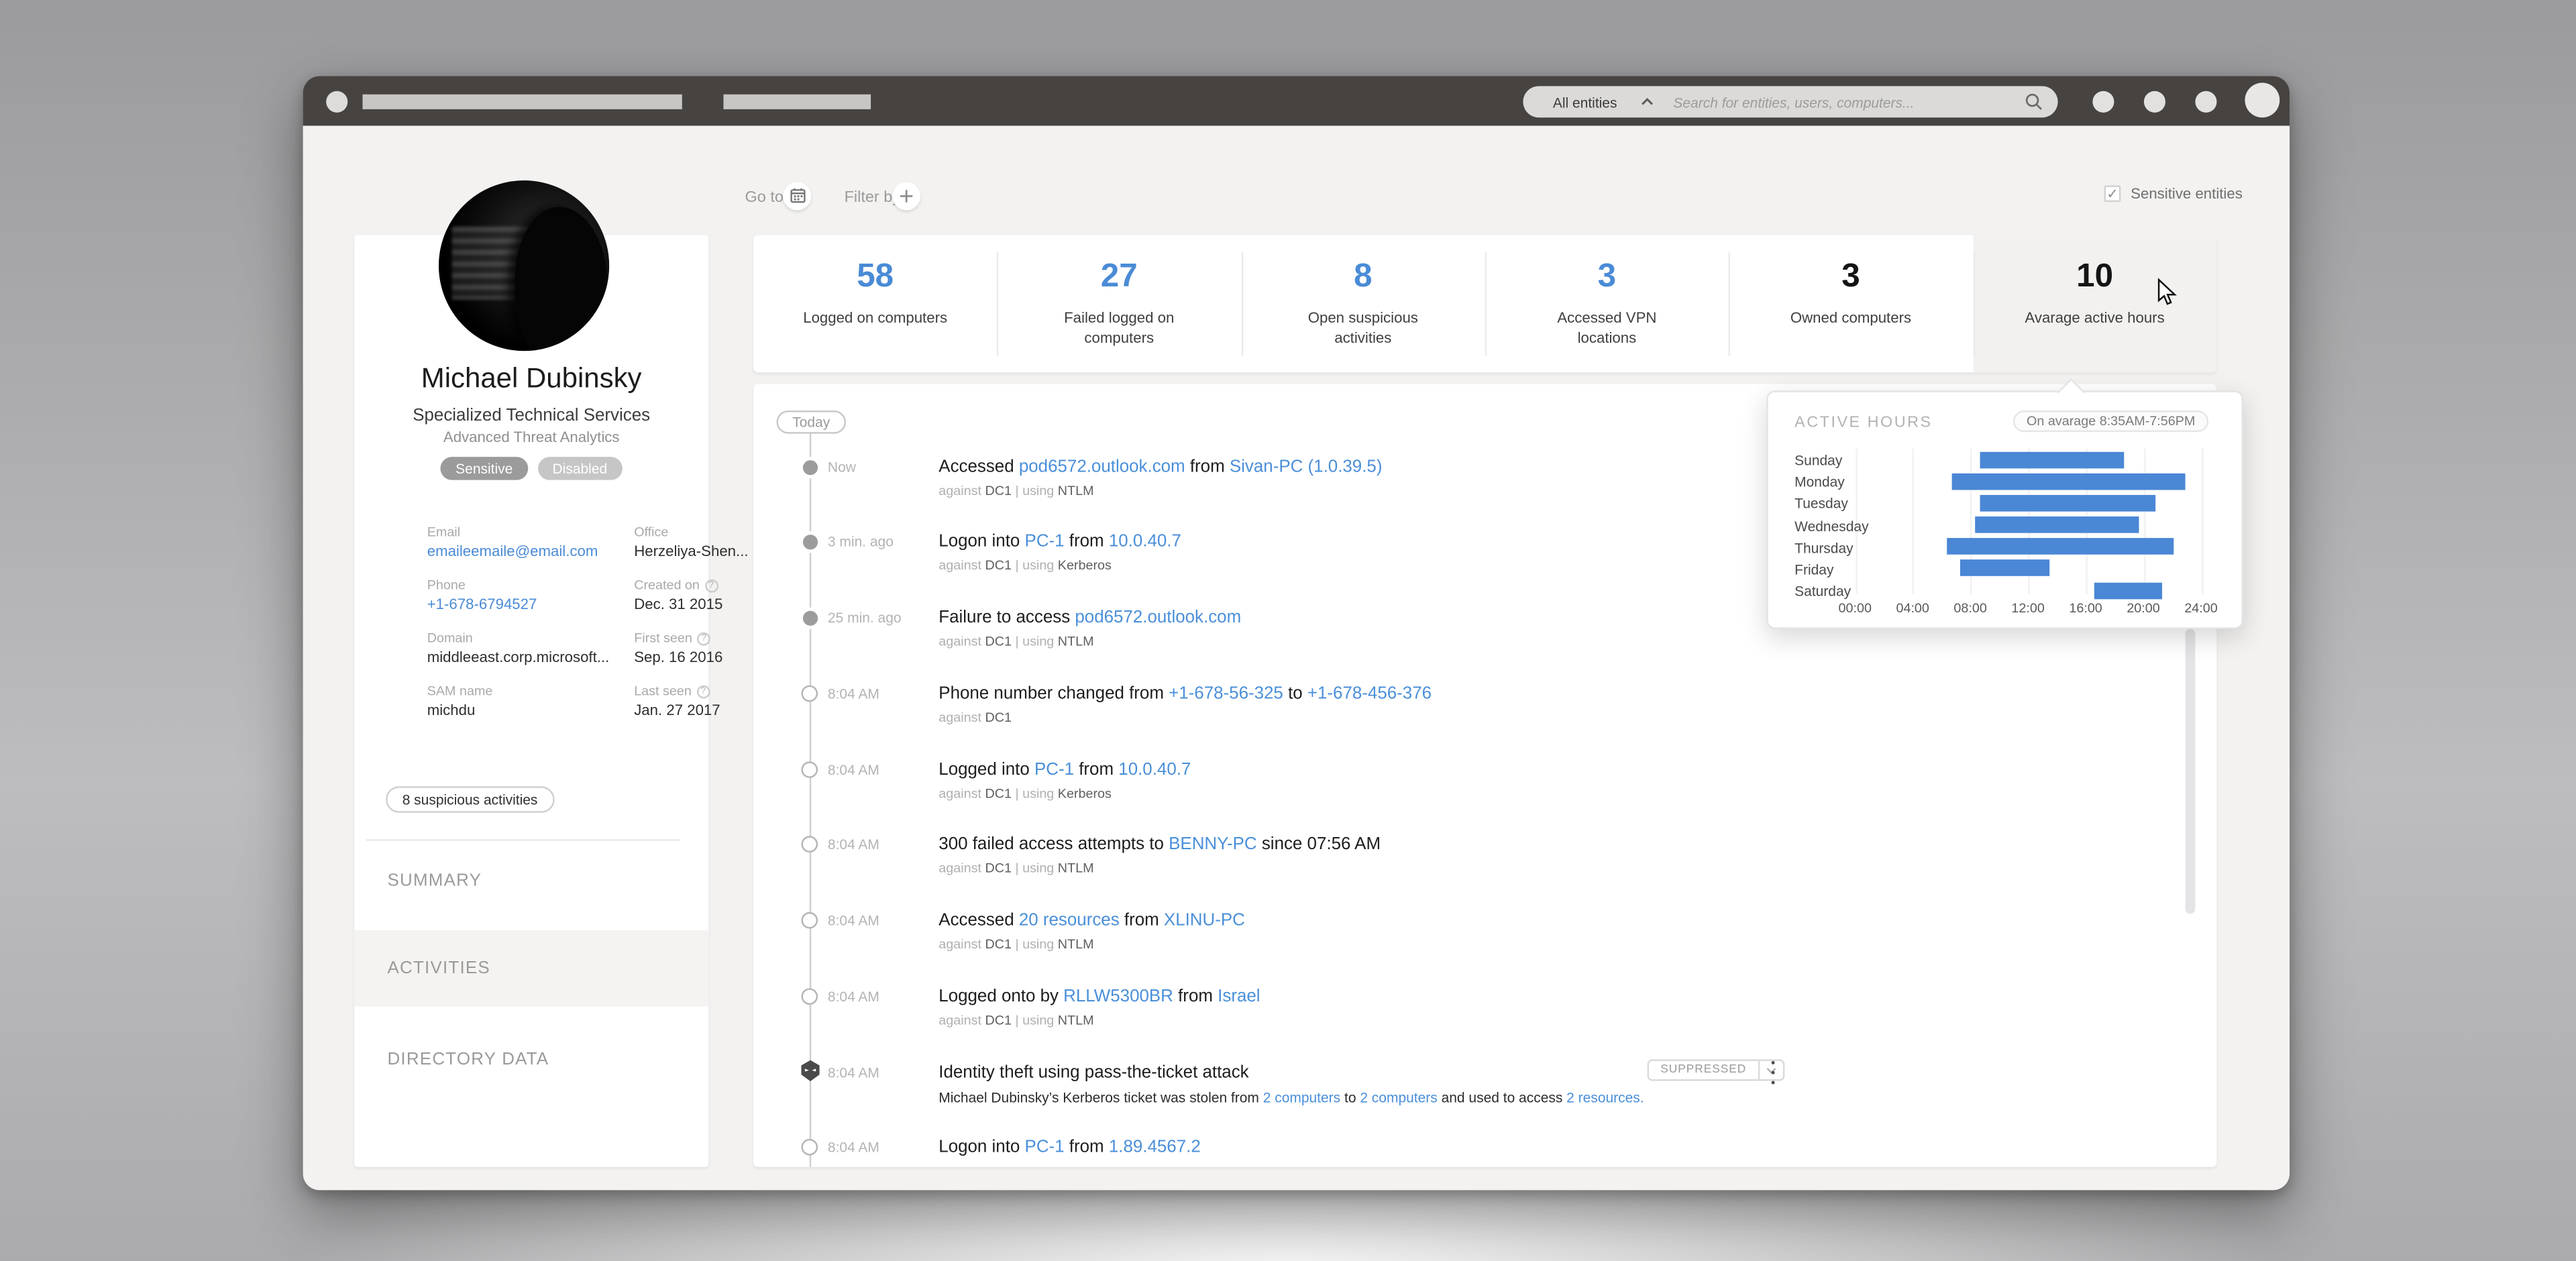 This screenshot has height=1261, width=2576. Describe the element at coordinates (1577, 717) in the screenshot. I see `timeline-entry-meta: against DC1` at that location.